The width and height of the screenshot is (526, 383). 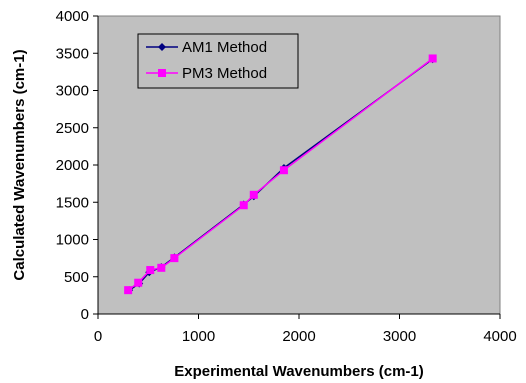 I want to click on legend-marker-am1, so click(x=162, y=47).